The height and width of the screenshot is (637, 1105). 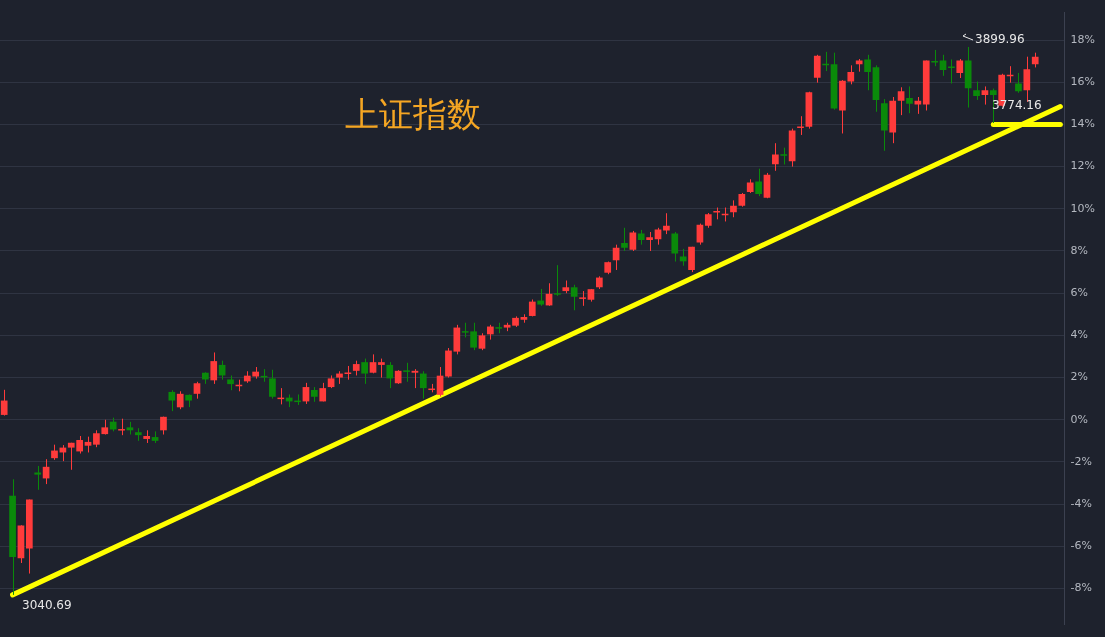 I want to click on y-tick-label: 8%, so click(x=1079, y=250).